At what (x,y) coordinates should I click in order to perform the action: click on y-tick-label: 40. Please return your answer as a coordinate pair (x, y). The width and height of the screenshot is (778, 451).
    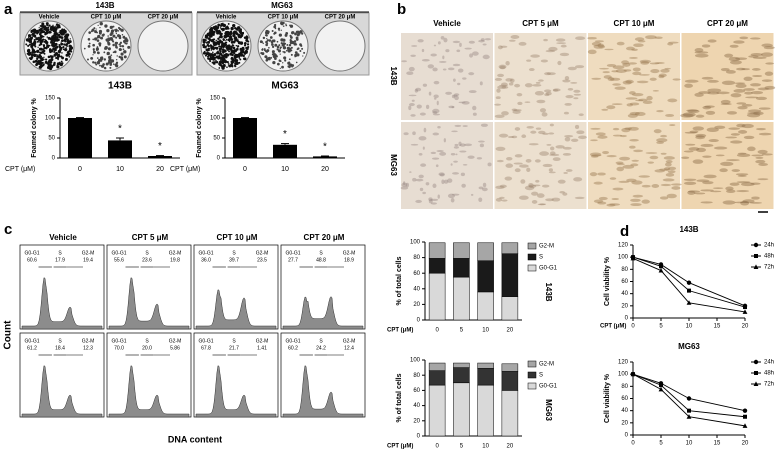
    Looking at the image, I should click on (416, 406).